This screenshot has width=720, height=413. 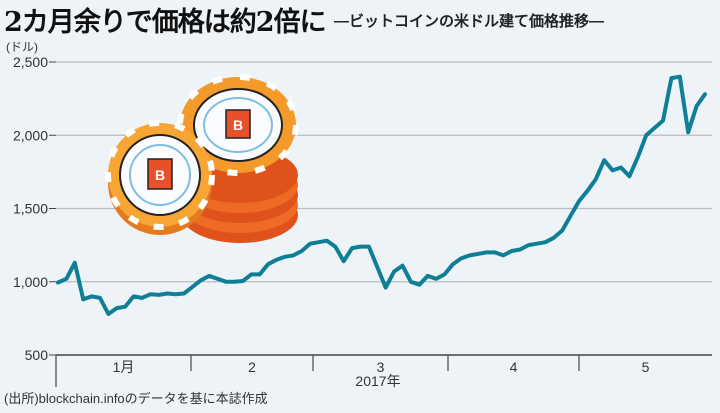 I want to click on bitcoin-chips-image: B B, so click(x=202, y=158).